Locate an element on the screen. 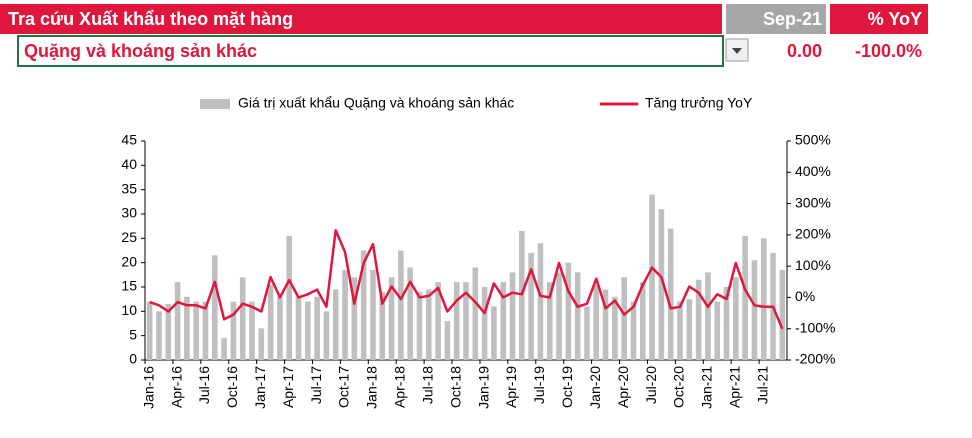  y2-tick-label: 200% is located at coordinates (813, 234).